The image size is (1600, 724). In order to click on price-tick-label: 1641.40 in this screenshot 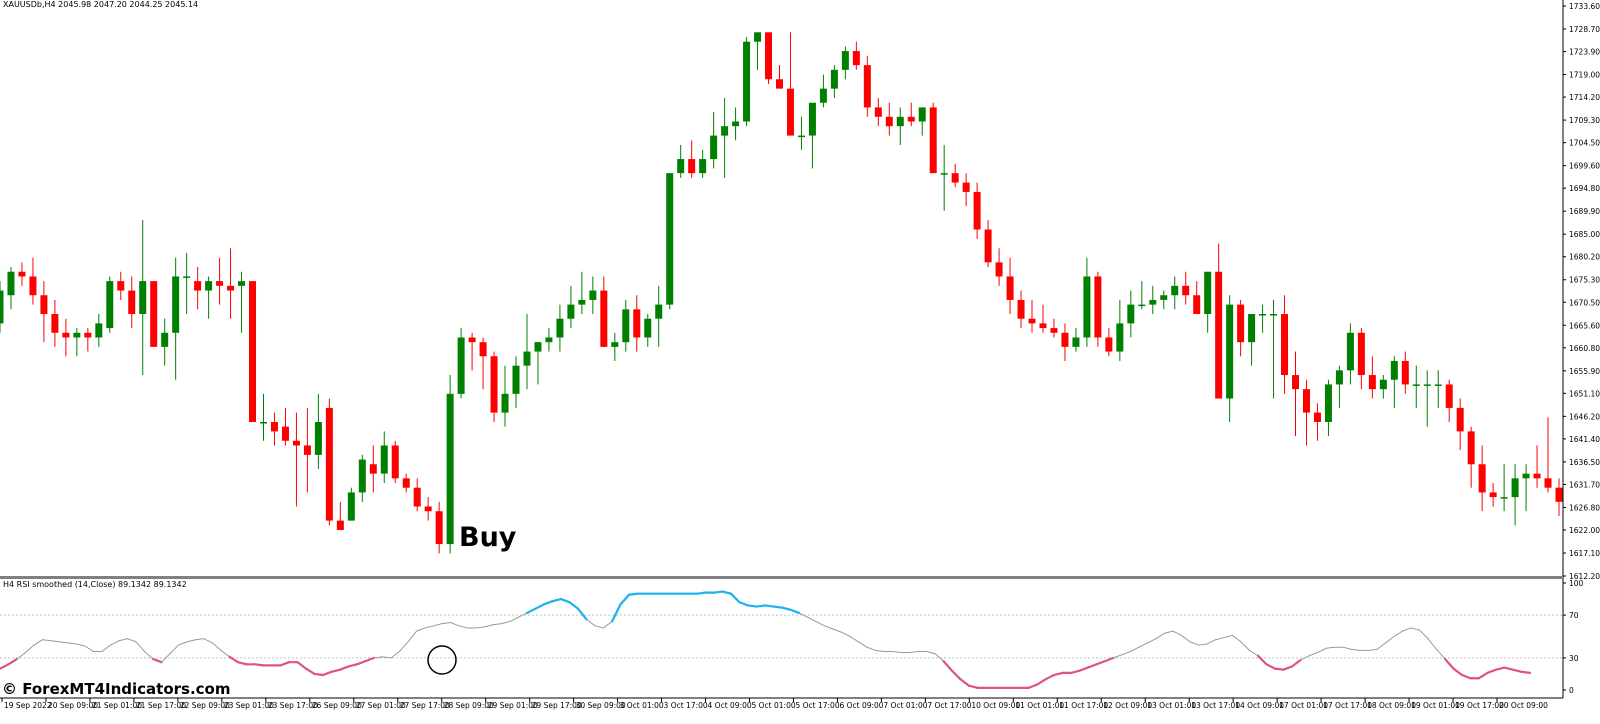, I will do `click(1584, 439)`.